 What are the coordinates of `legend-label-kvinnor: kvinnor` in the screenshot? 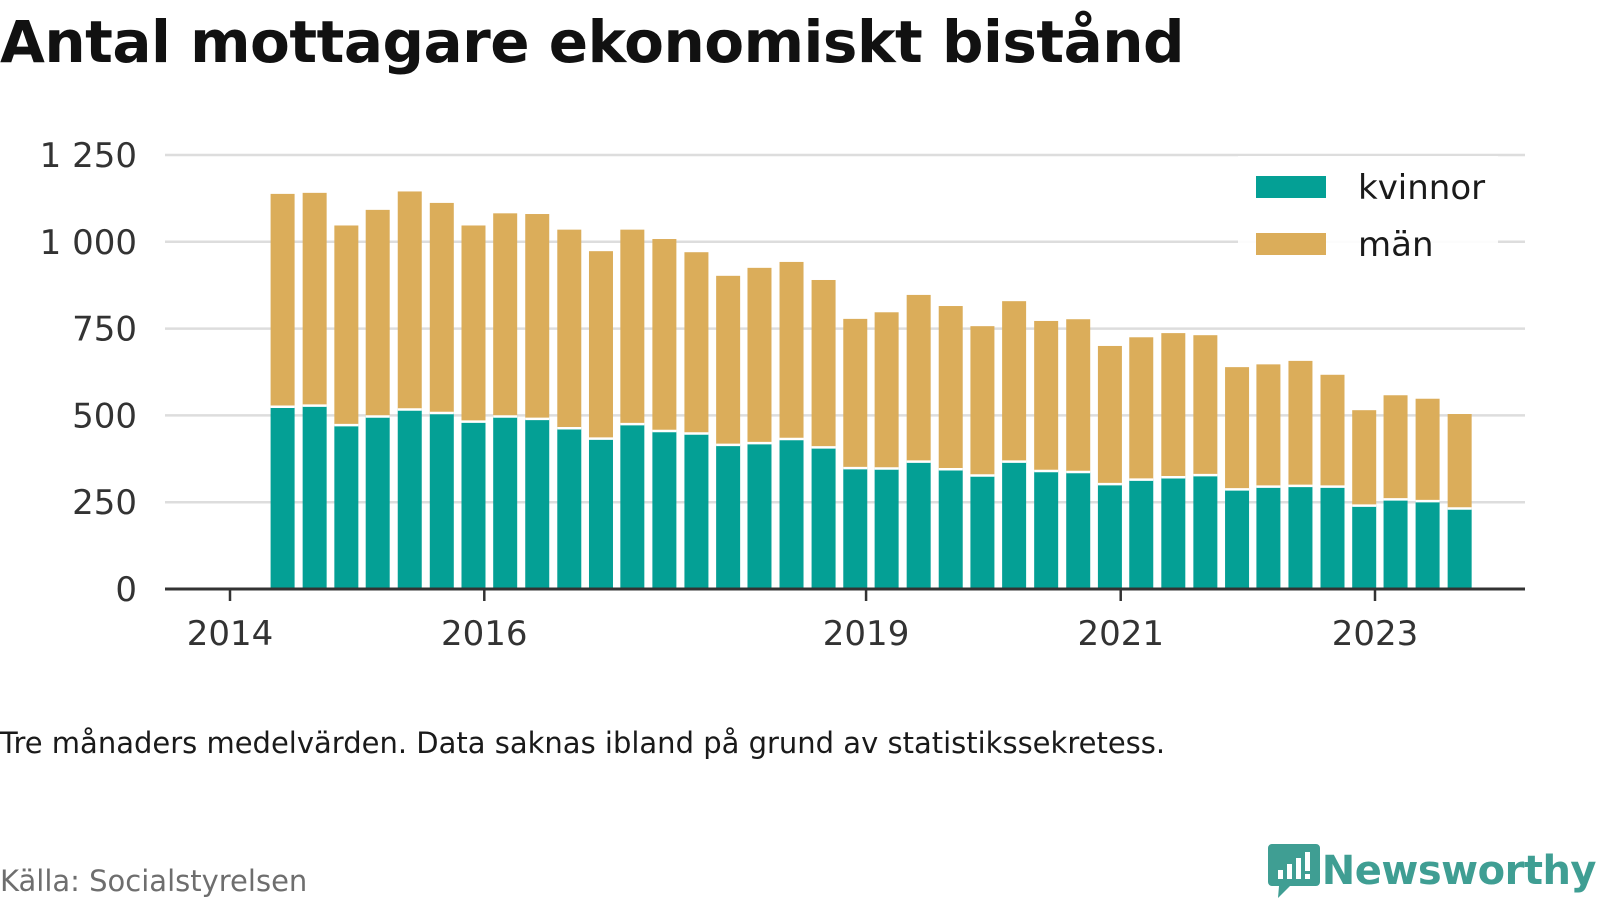 It's located at (1421, 188).